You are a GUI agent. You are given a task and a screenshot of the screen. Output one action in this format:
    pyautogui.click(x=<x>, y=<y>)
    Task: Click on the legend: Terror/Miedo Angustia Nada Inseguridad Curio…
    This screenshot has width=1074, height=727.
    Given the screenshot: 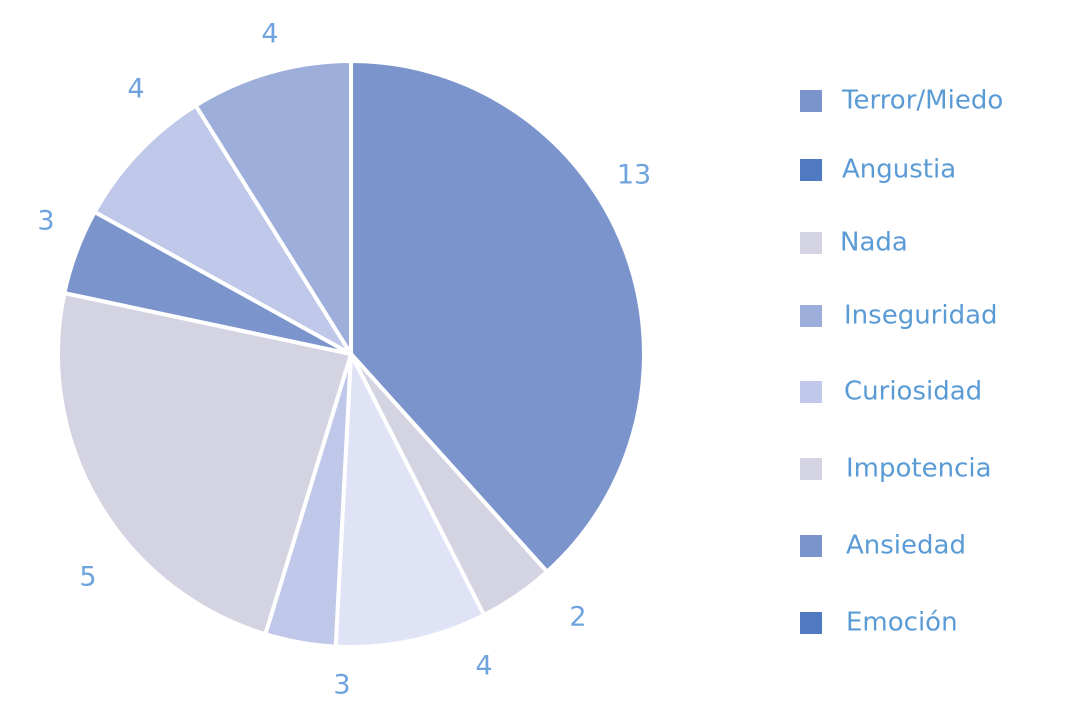 What is the action you would take?
    pyautogui.click(x=901, y=362)
    